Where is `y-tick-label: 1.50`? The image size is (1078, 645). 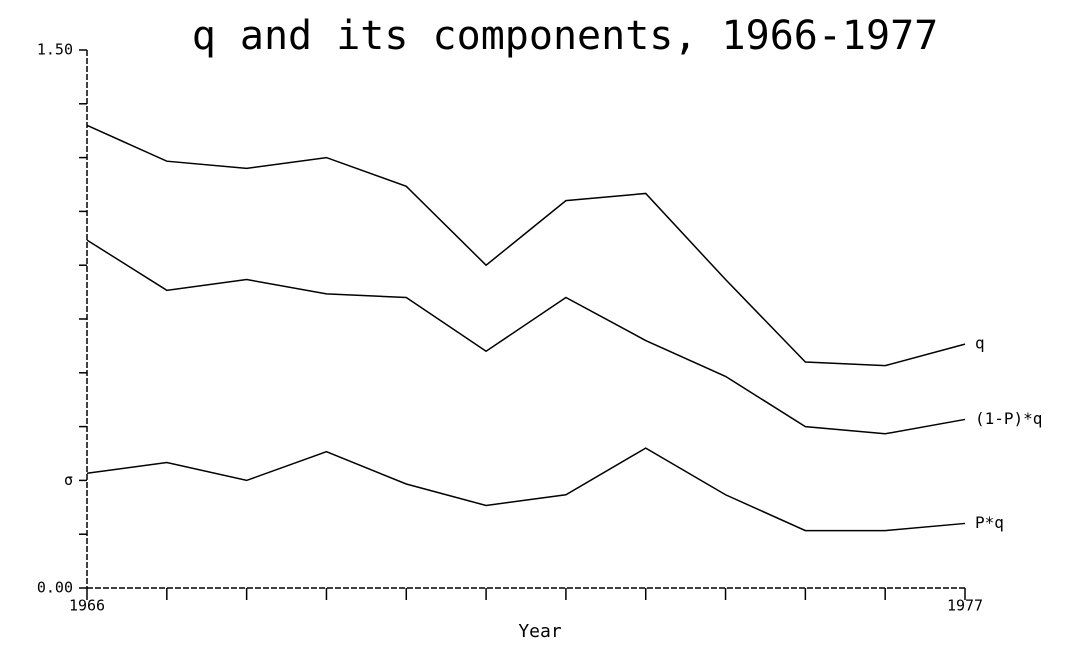 y-tick-label: 1.50 is located at coordinates (55, 50).